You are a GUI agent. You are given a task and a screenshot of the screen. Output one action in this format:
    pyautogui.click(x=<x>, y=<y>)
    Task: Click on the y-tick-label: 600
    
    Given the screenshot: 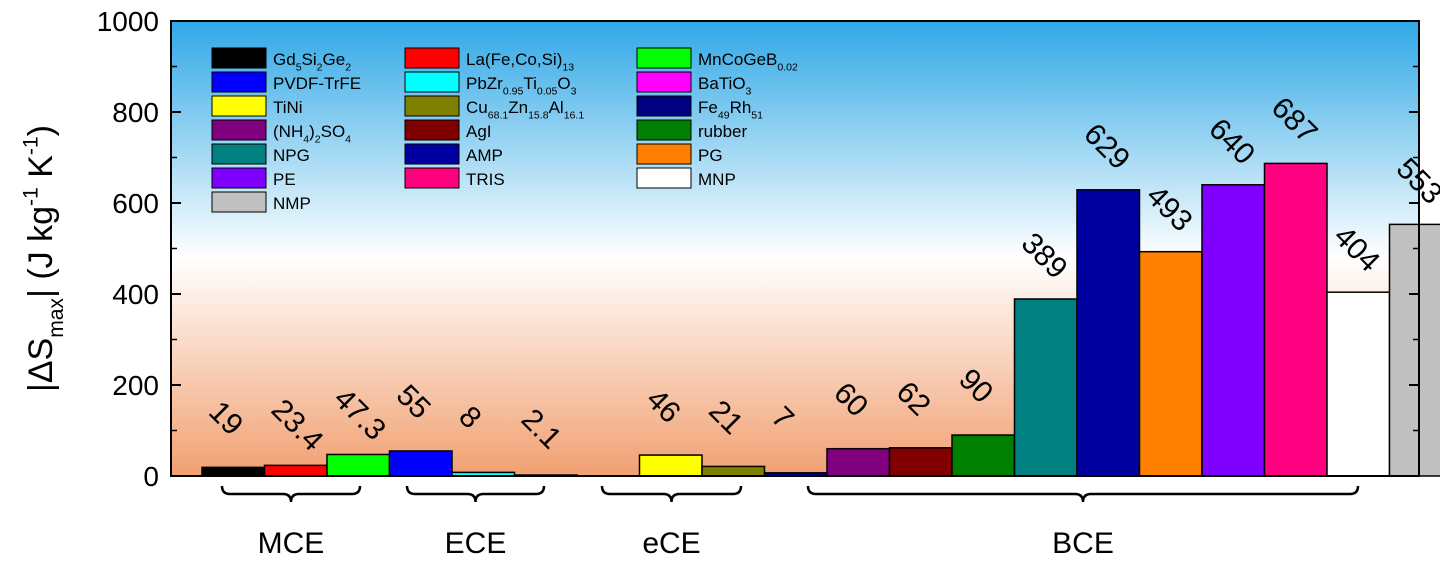 What is the action you would take?
    pyautogui.click(x=135, y=203)
    